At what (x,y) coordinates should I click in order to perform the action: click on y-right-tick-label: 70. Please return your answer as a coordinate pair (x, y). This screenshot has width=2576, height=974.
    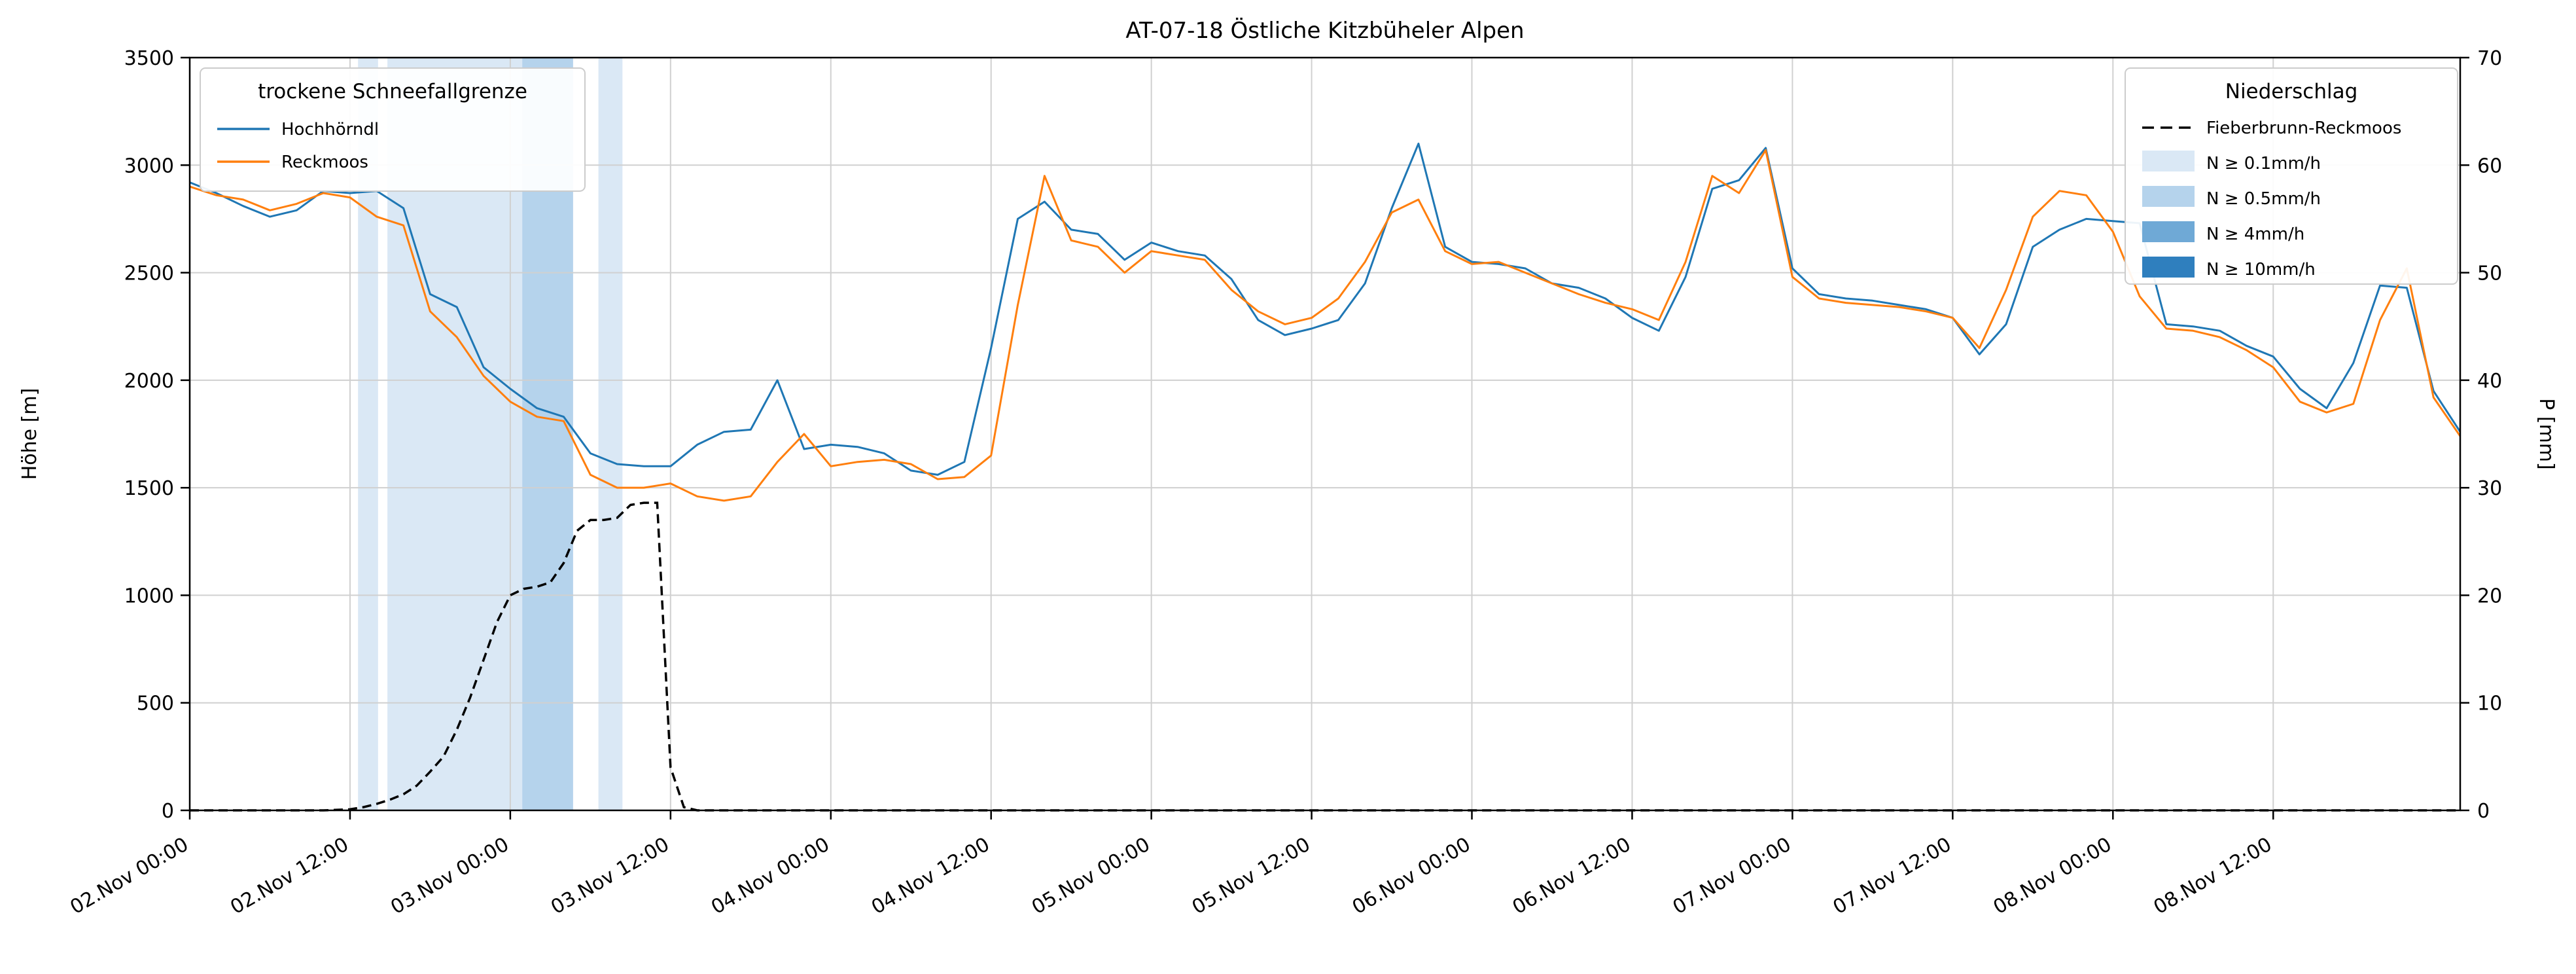
    Looking at the image, I should click on (2489, 58).